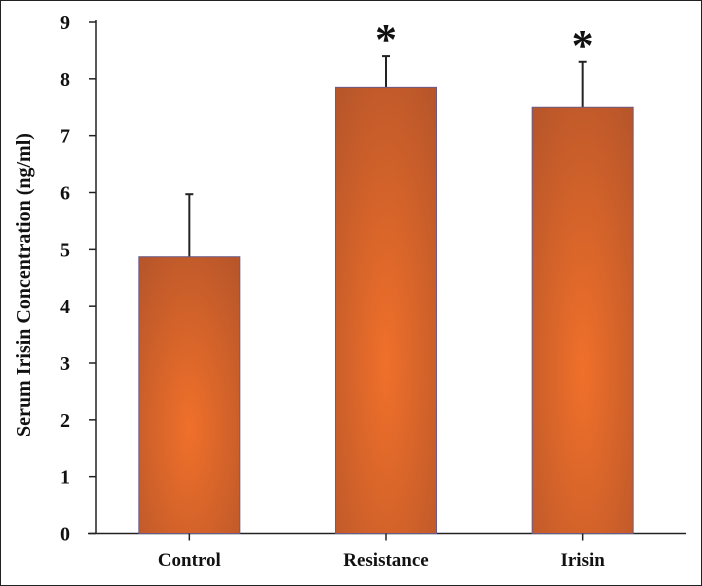 The image size is (702, 586). What do you see at coordinates (65, 23) in the screenshot?
I see `y-tick-label: 9` at bounding box center [65, 23].